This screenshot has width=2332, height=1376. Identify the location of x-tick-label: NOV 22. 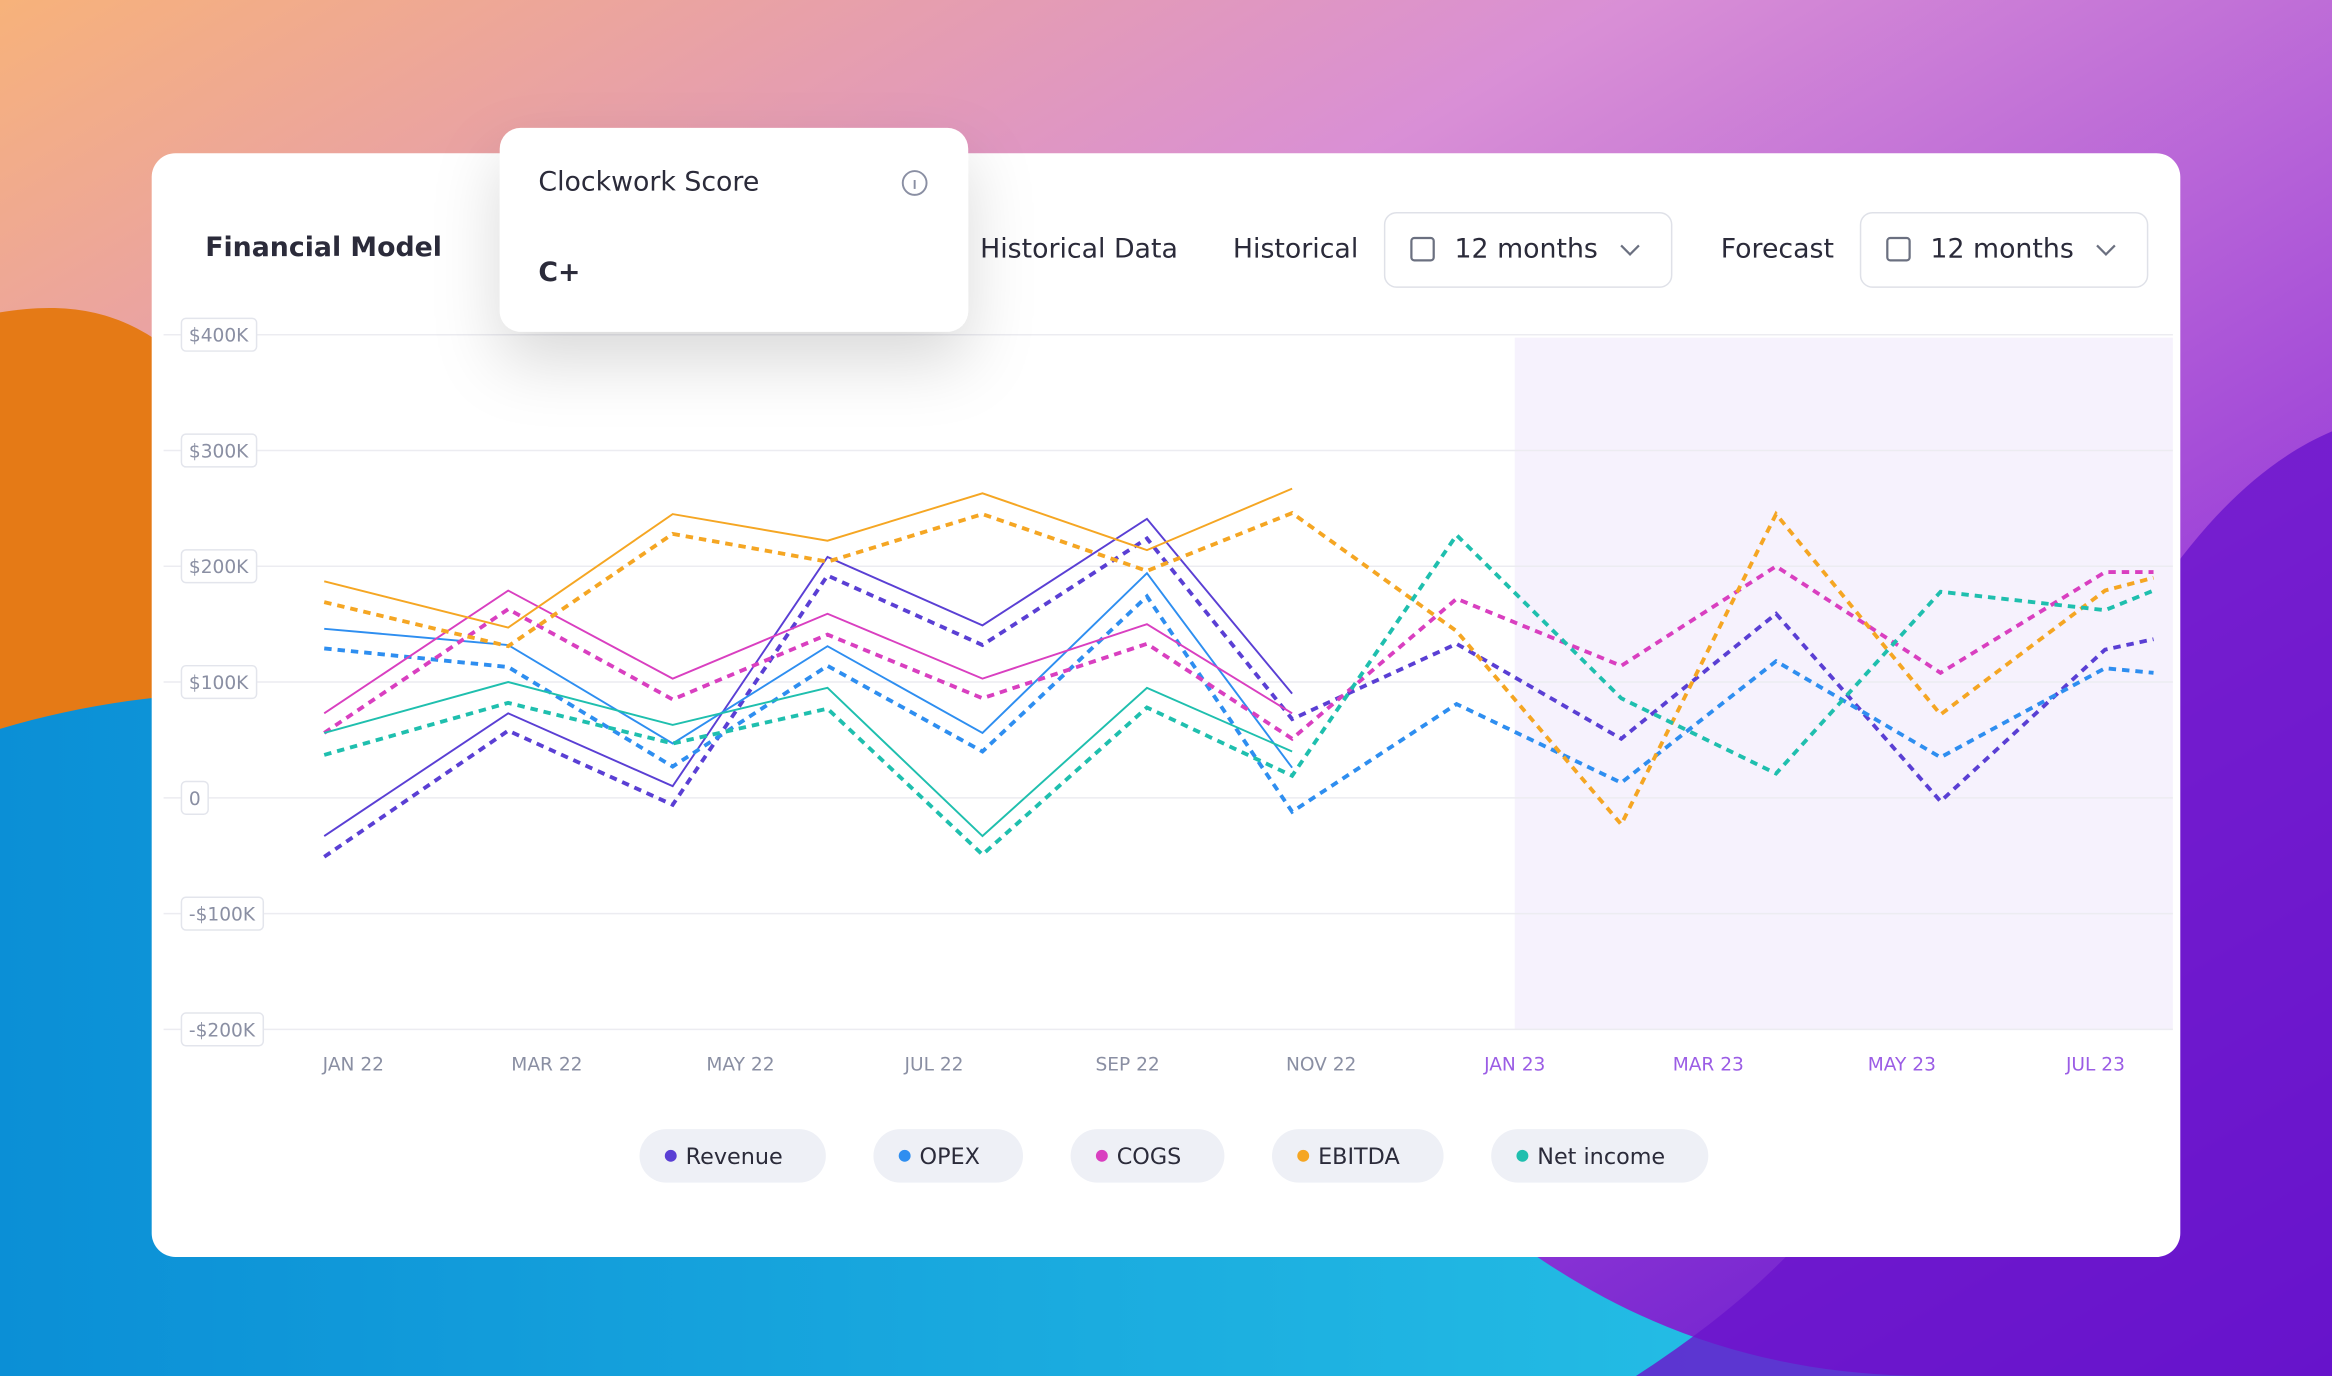
(1321, 1065).